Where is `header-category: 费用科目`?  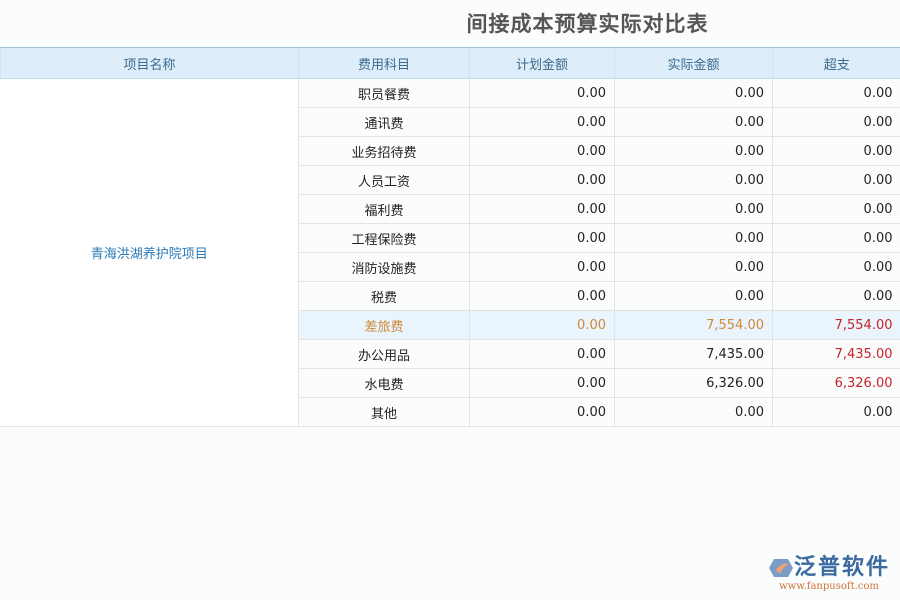 header-category: 费用科目 is located at coordinates (384, 63).